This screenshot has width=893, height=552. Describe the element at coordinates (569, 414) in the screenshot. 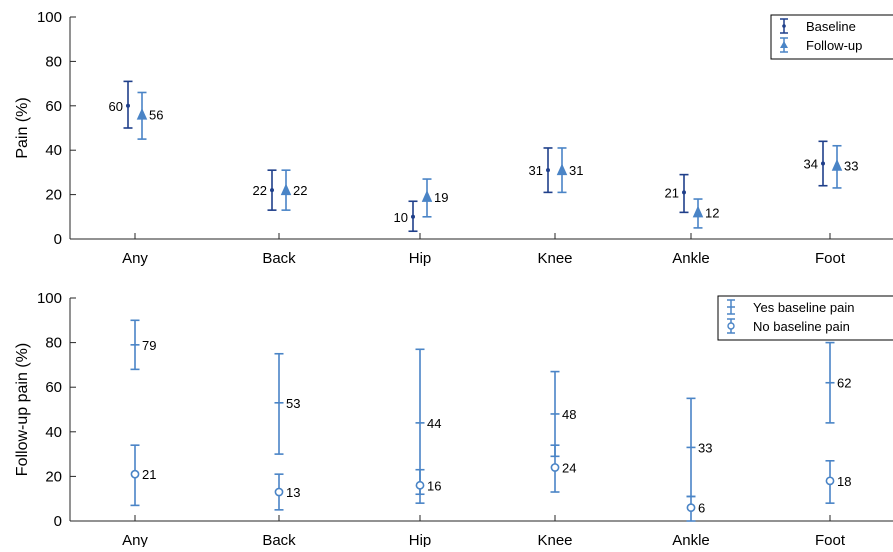

I see `data-label: 48` at that location.